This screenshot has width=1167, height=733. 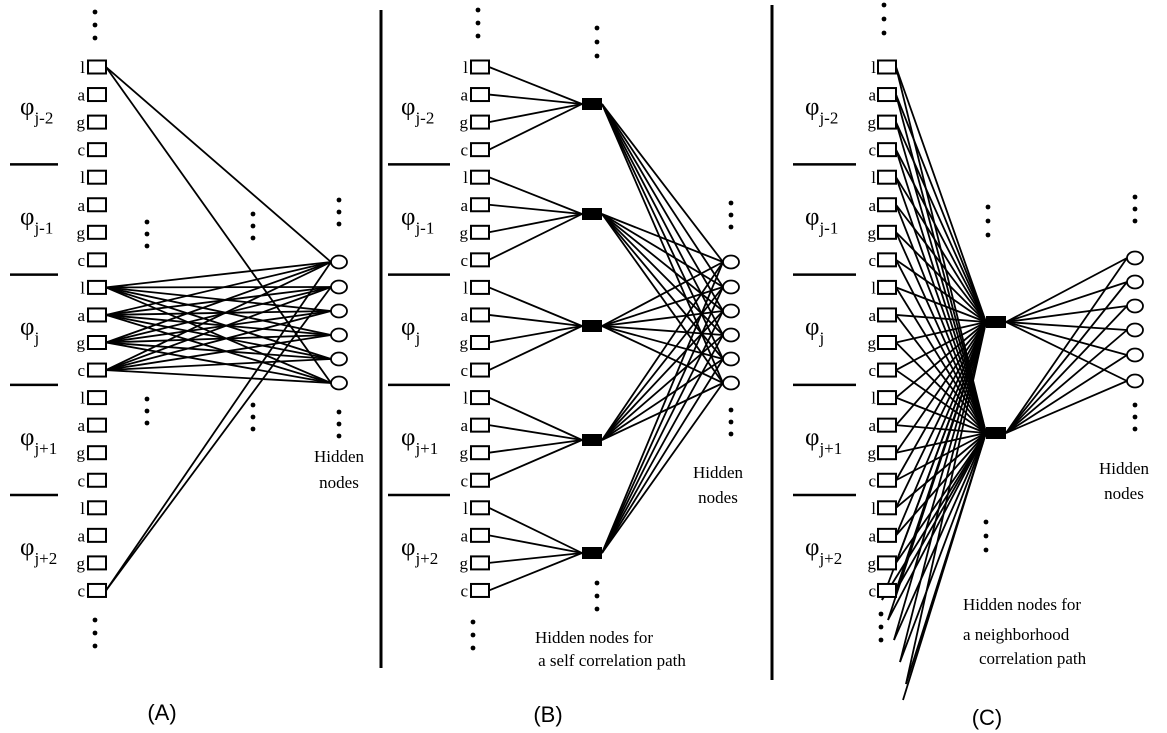 What do you see at coordinates (881, 614) in the screenshot?
I see `panel-c-bottom-ellipsis-dot` at bounding box center [881, 614].